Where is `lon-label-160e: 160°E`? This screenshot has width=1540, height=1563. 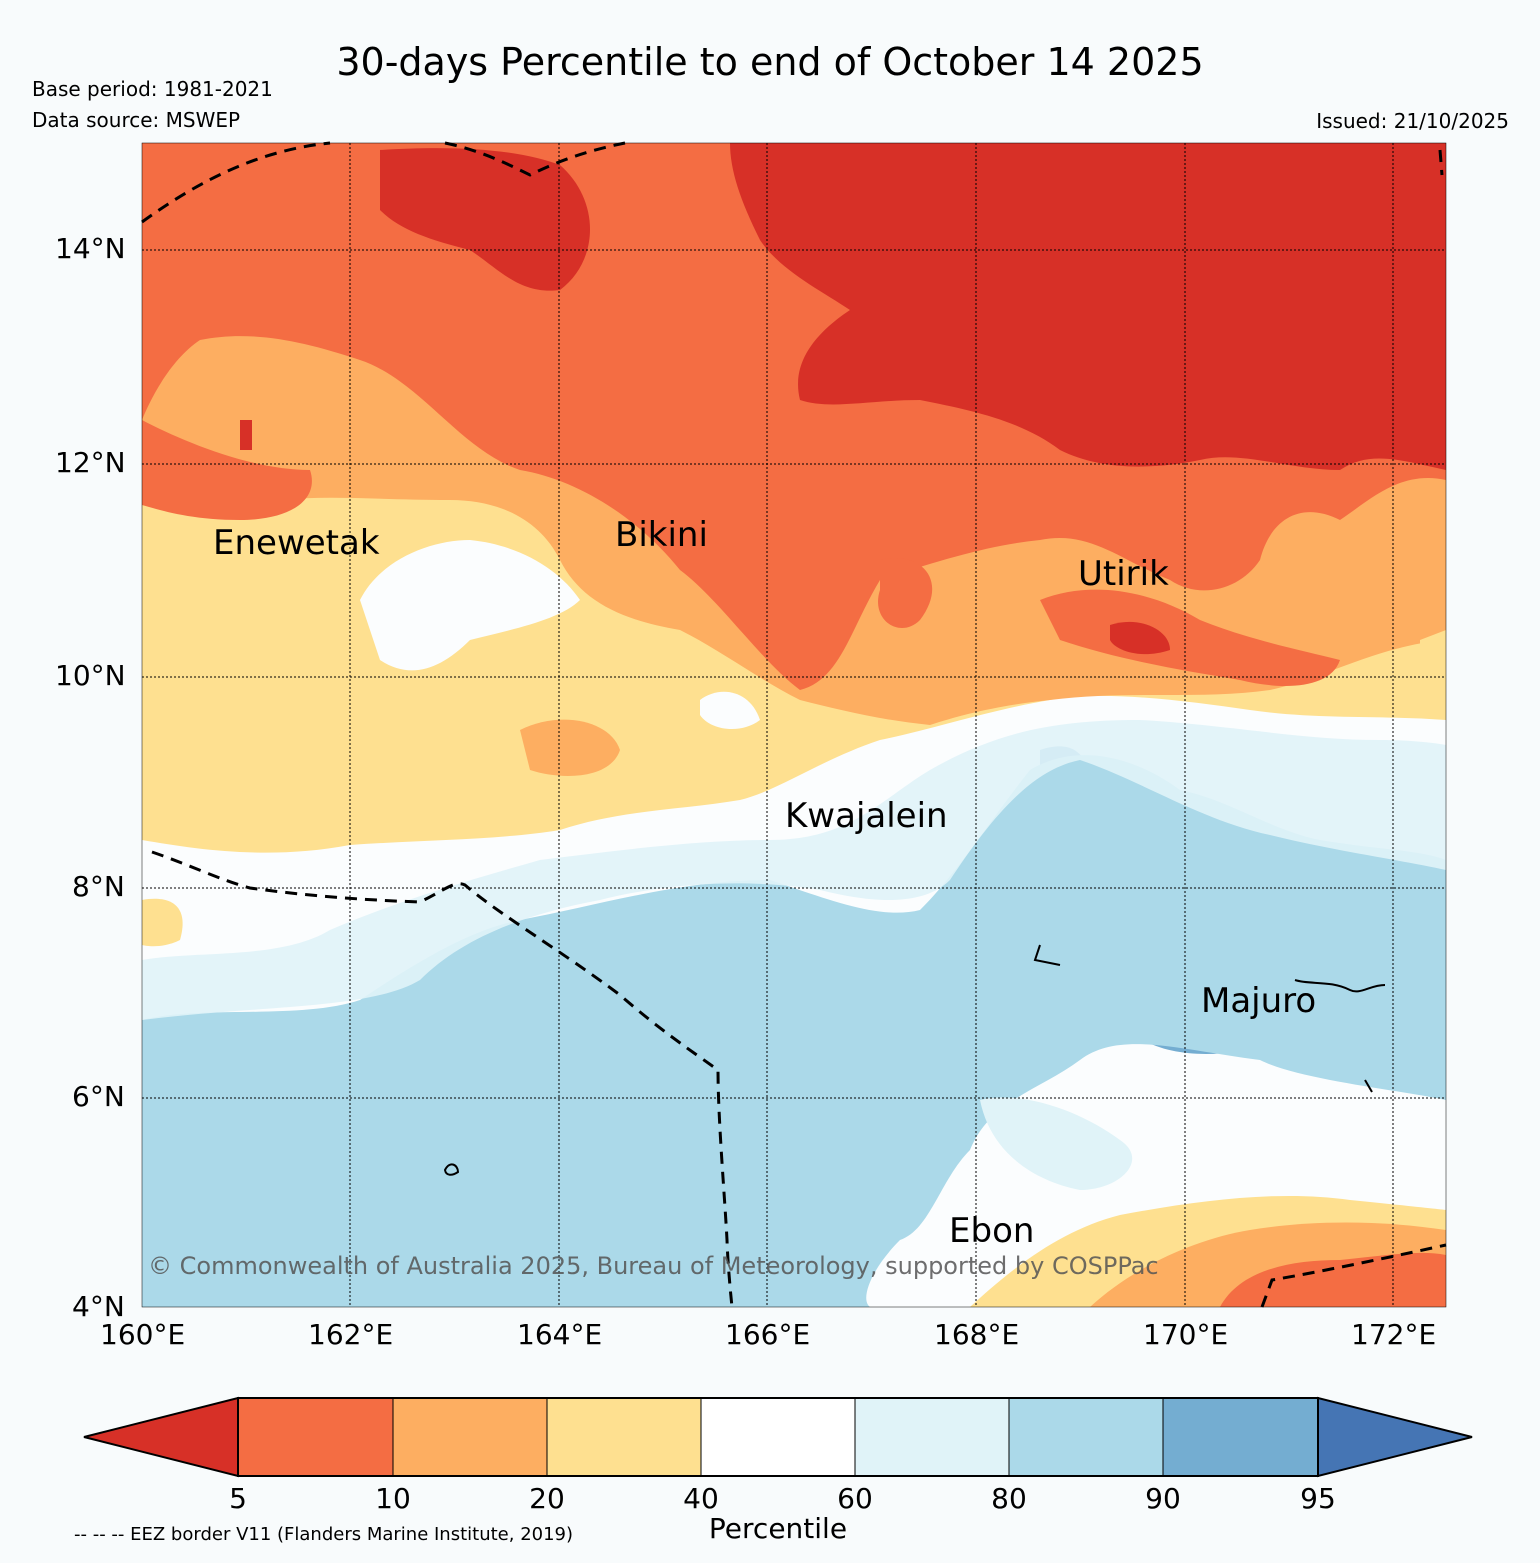
lon-label-160e: 160°E is located at coordinates (143, 1334).